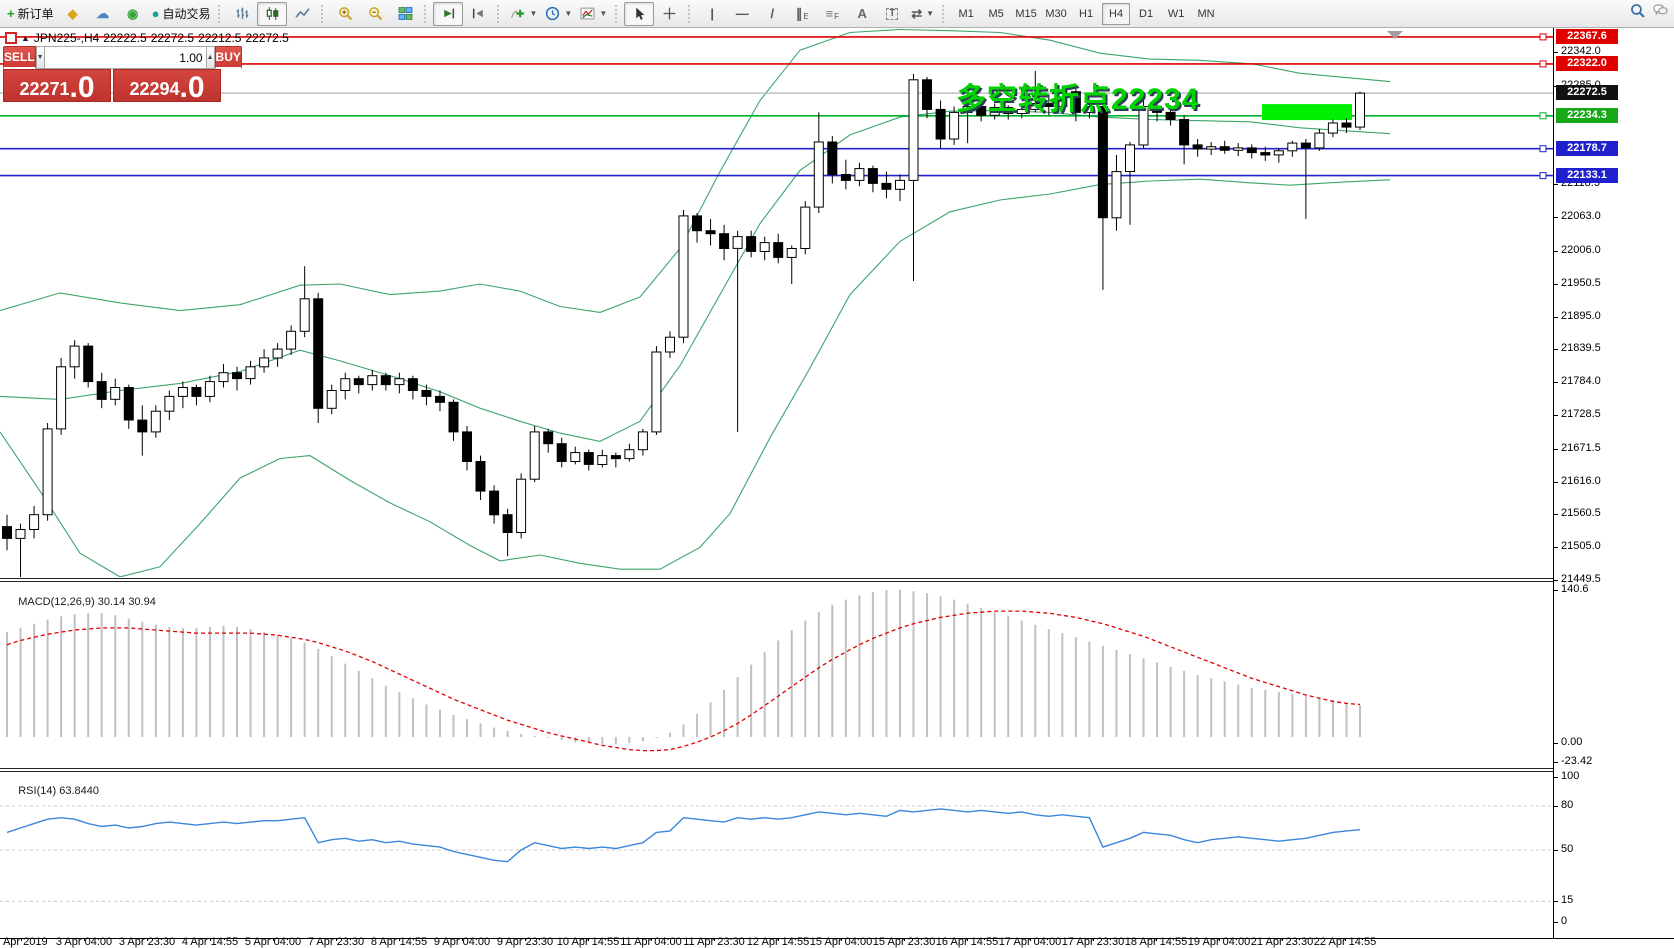 The width and height of the screenshot is (1674, 948). I want to click on triangle-marker, so click(1395, 35).